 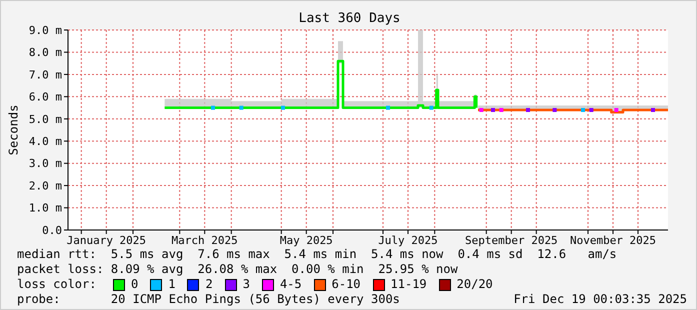 I want to click on y-tick-label: 1.0 m, so click(x=45, y=208).